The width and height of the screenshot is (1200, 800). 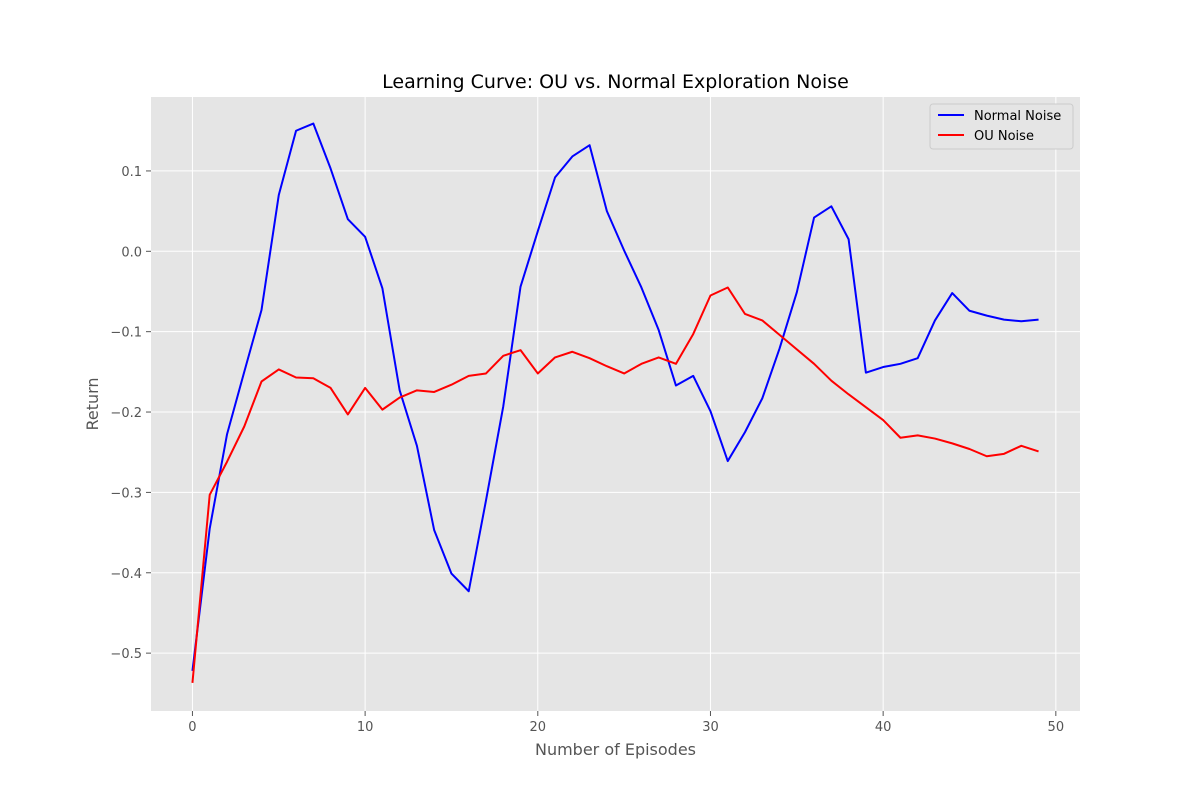 I want to click on y-tick-label: −0.2, so click(x=126, y=413).